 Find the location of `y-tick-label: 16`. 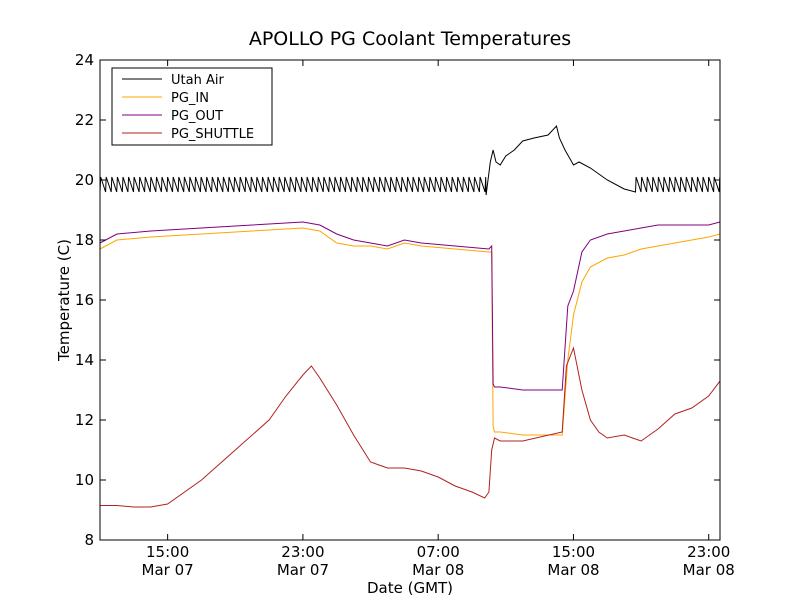

y-tick-label: 16 is located at coordinates (84, 300).